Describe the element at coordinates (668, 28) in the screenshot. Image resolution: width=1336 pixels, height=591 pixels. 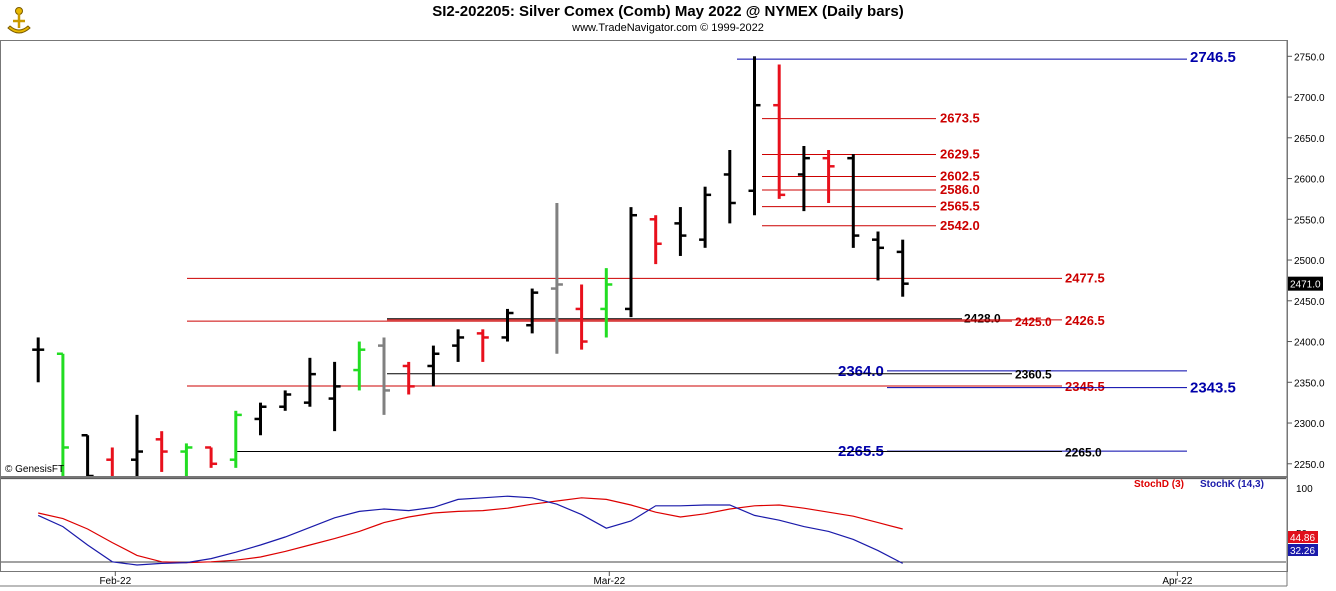
I see `chart-subtitle: www.TradeNavigator.com © 1999-2022` at that location.